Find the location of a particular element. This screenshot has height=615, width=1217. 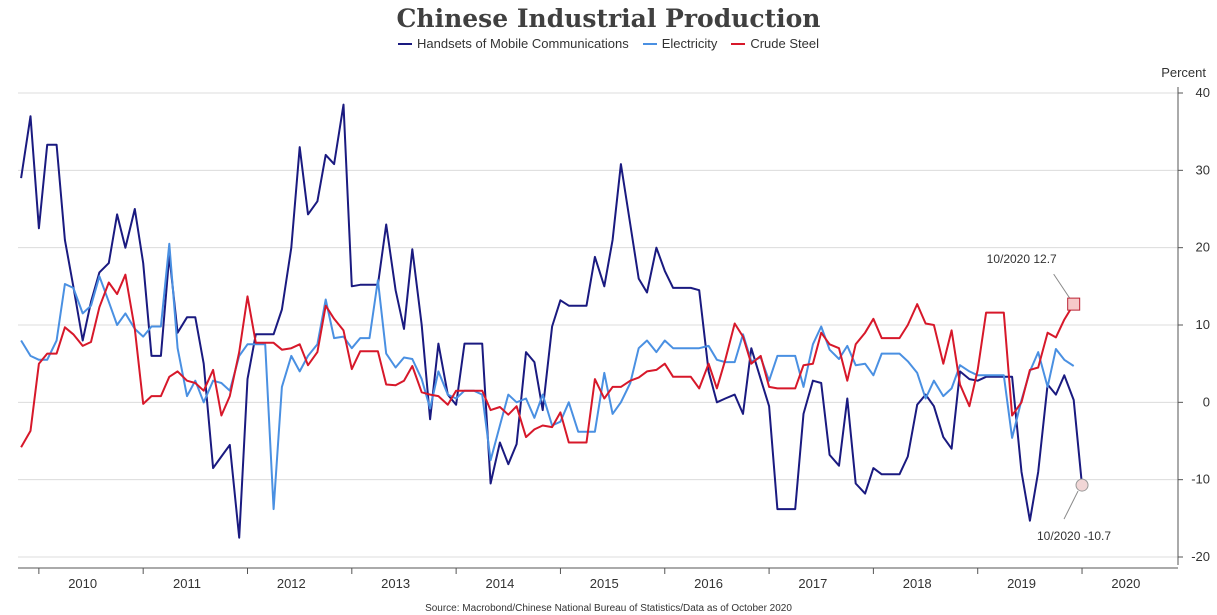

x-tick-label: 2018 is located at coordinates (917, 583).